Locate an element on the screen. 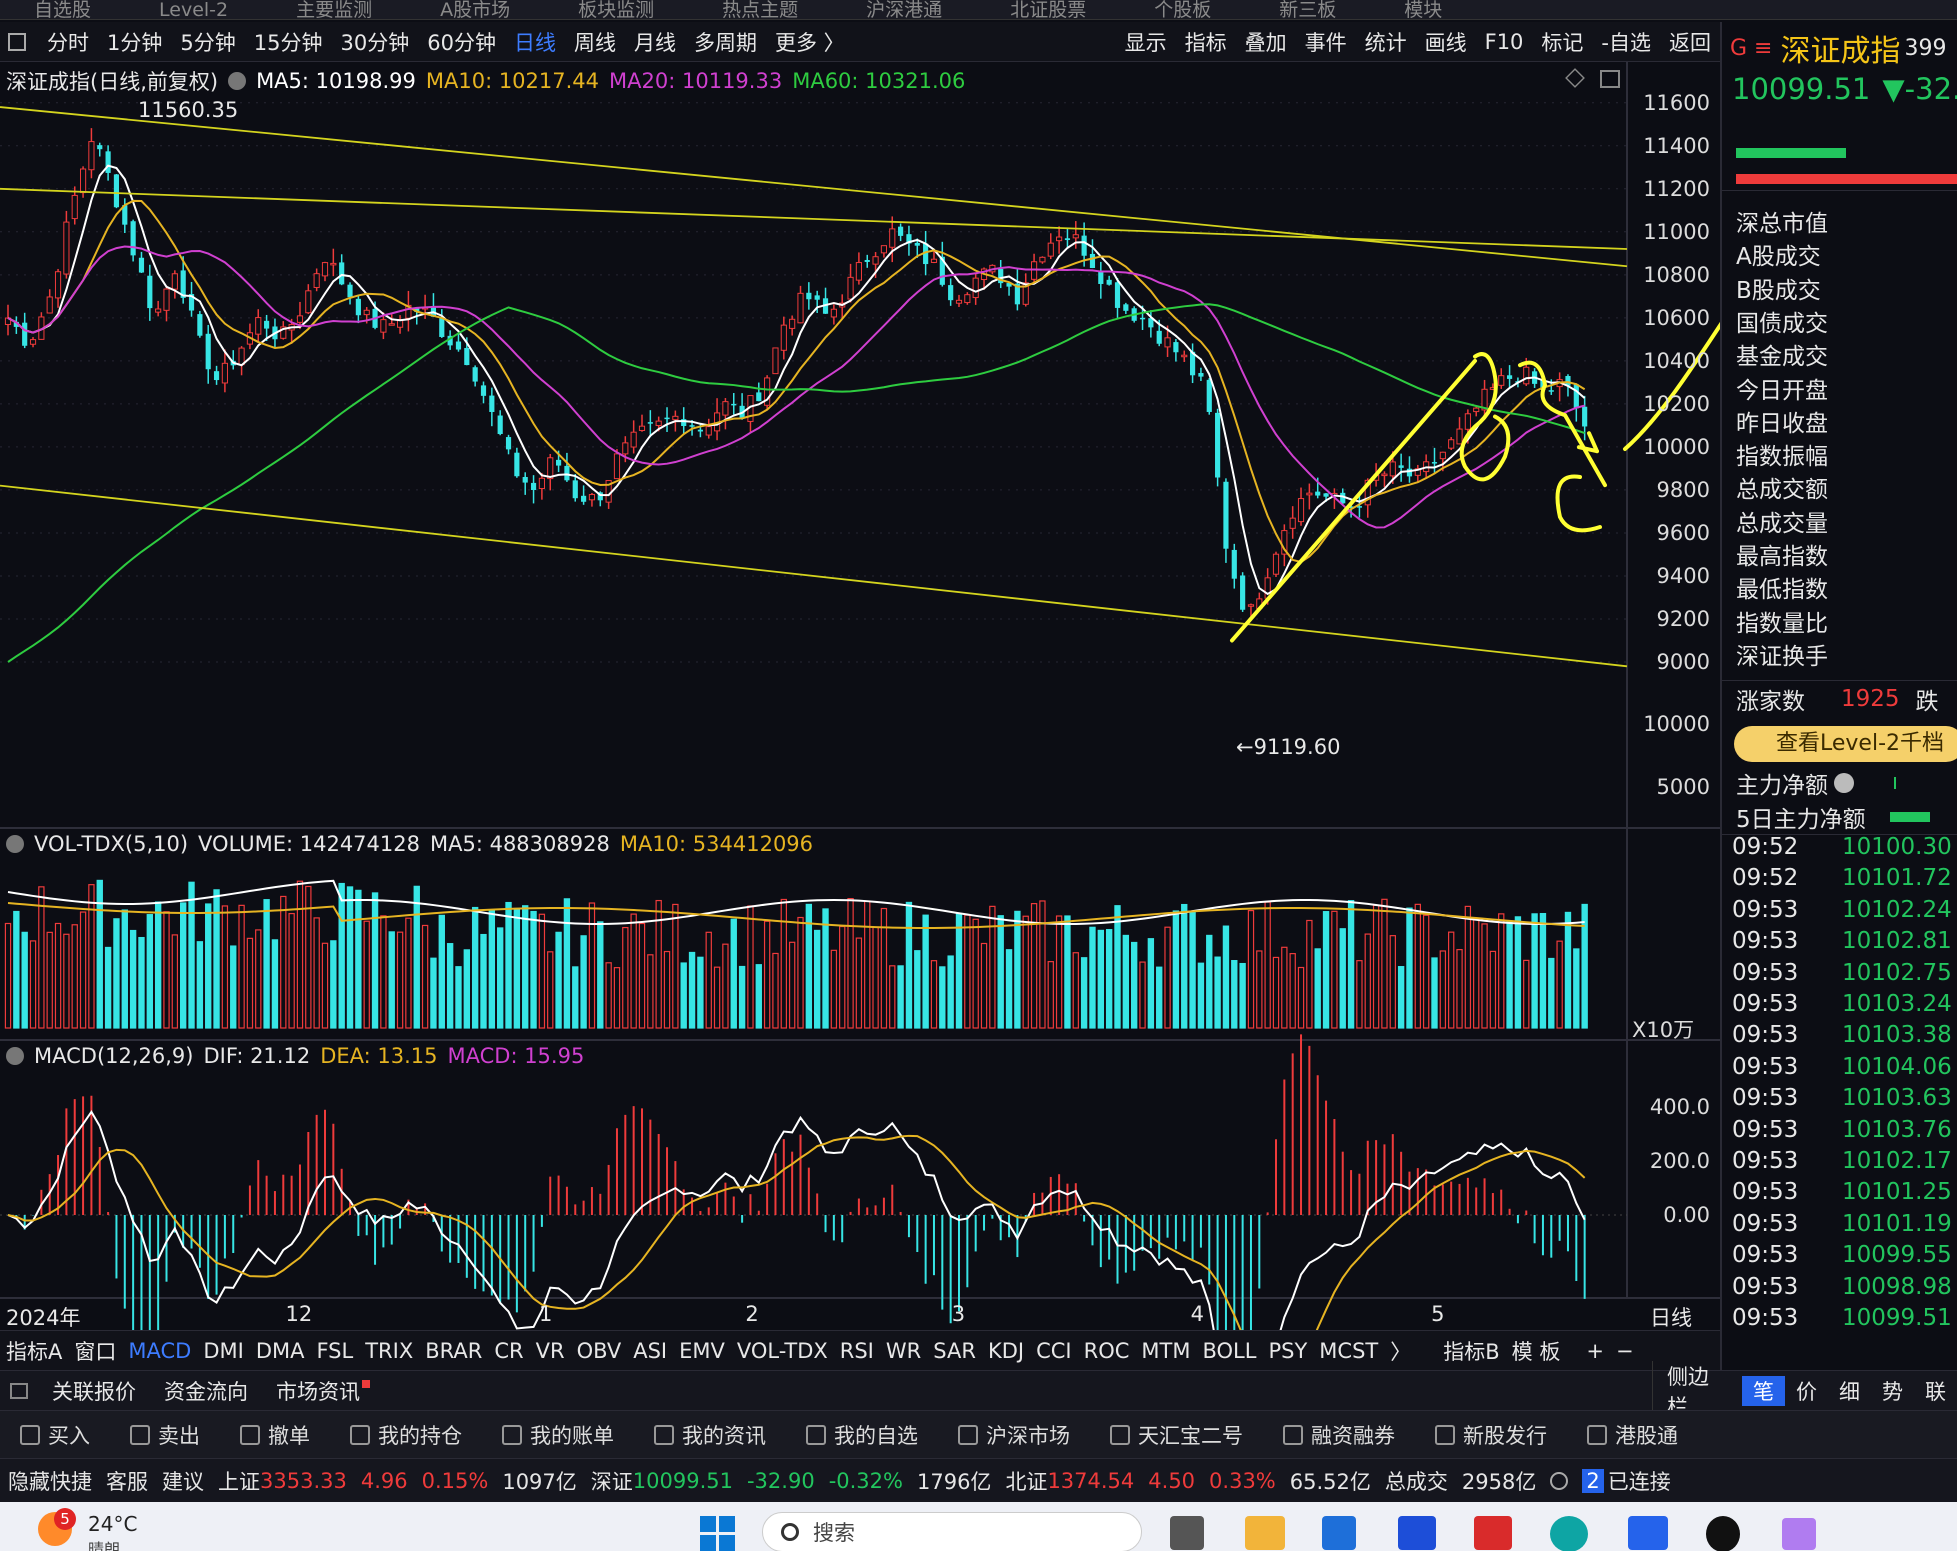 The height and width of the screenshot is (1551, 1957). action-button: 我的持仓 is located at coordinates (406, 1435).